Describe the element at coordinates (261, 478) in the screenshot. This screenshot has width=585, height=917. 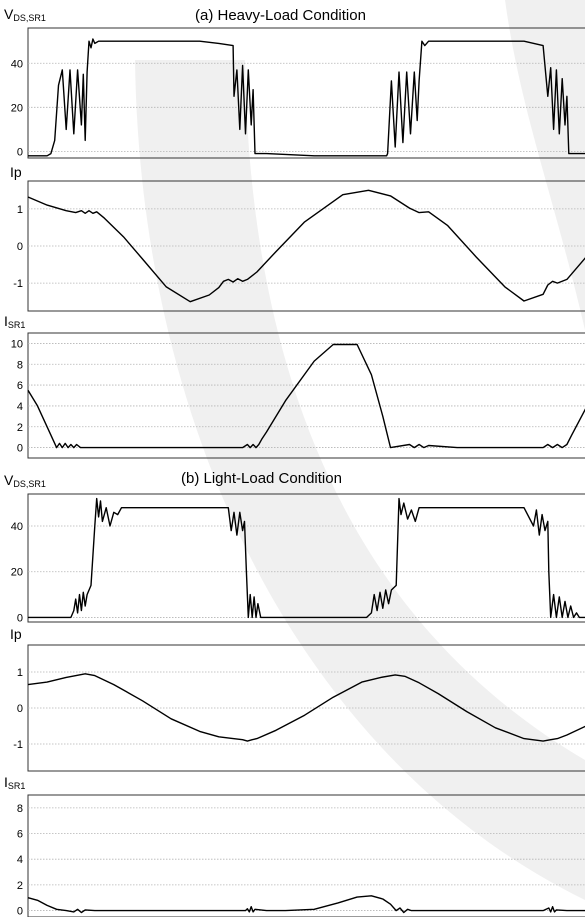
I see `section-b-title: (b) Light-Load Condition` at that location.